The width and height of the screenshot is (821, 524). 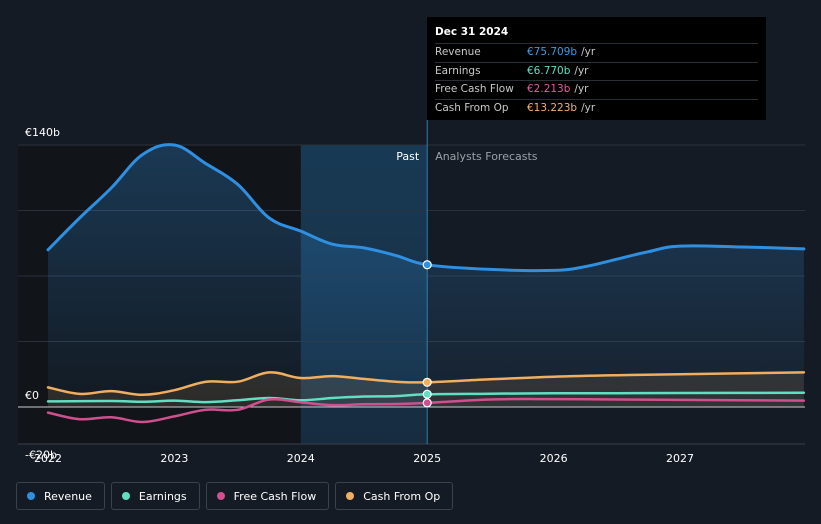 What do you see at coordinates (220, 496) in the screenshot?
I see `free-cash-flow-dot-icon` at bounding box center [220, 496].